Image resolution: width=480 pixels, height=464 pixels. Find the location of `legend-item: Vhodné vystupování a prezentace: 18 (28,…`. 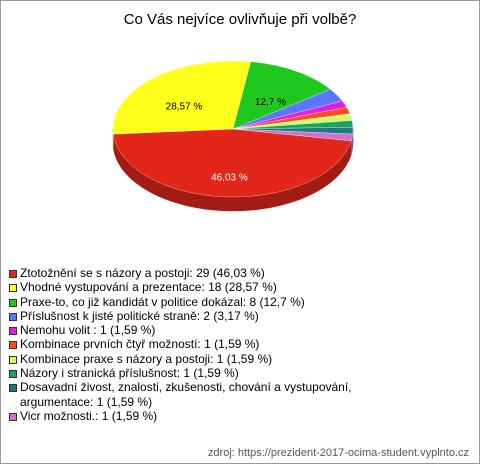

legend-item: Vhodné vystupování a prezentace: 18 (28,… is located at coordinates (209, 287).